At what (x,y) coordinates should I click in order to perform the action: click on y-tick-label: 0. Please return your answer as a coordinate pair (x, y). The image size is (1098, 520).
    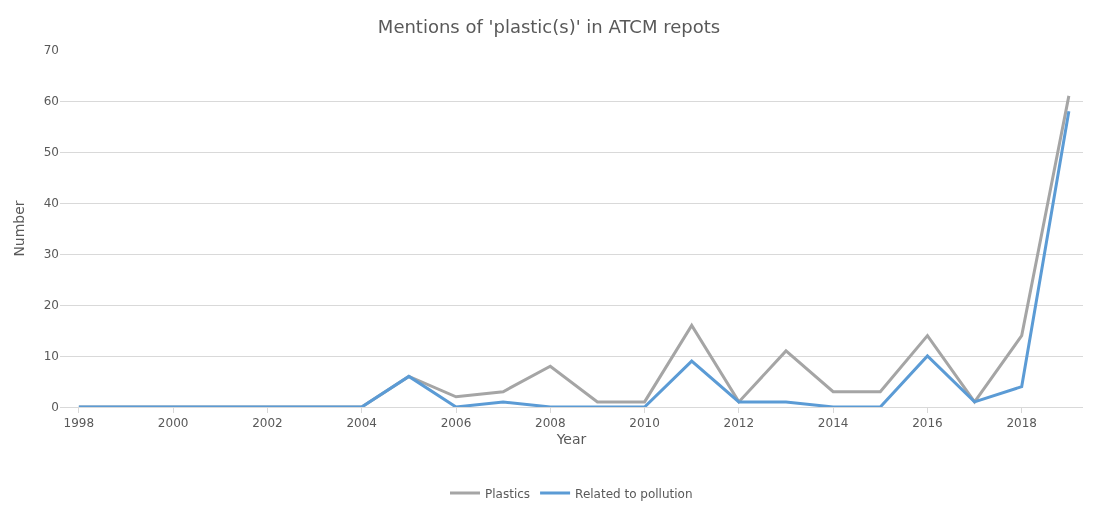
    Looking at the image, I should click on (55, 407).